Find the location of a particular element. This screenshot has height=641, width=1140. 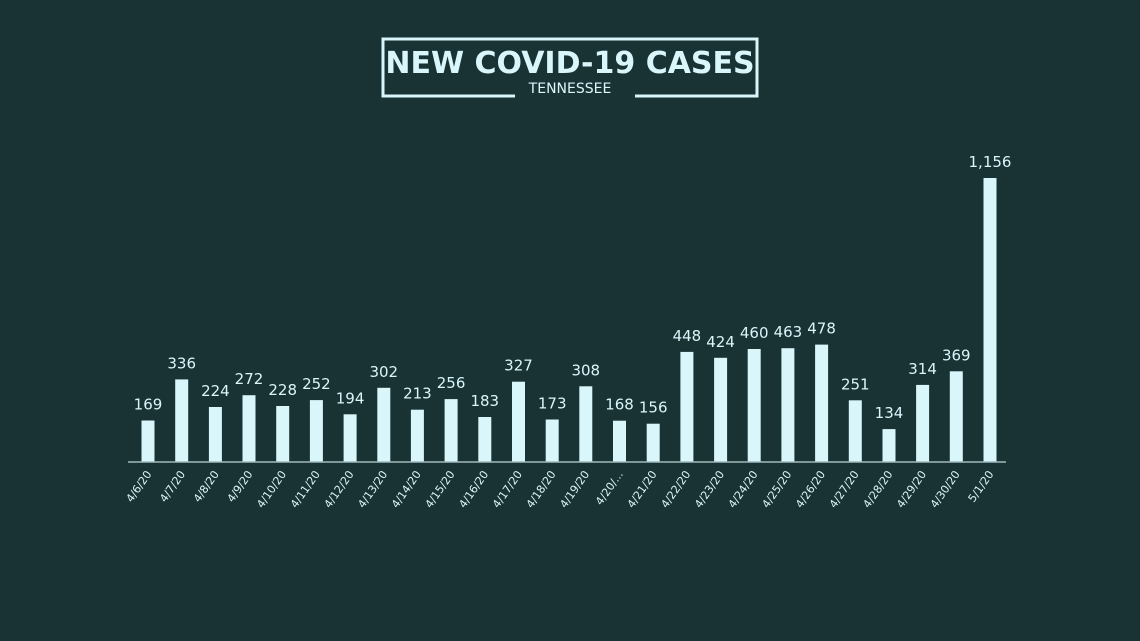

value-label: 183 is located at coordinates (484, 401).